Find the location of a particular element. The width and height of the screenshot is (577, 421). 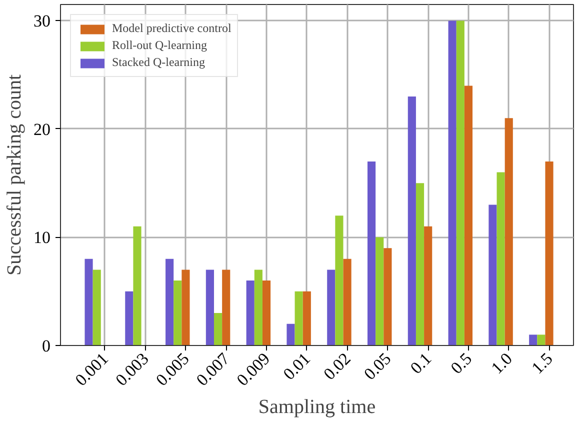

y-tick-label: 20 is located at coordinates (42, 129).